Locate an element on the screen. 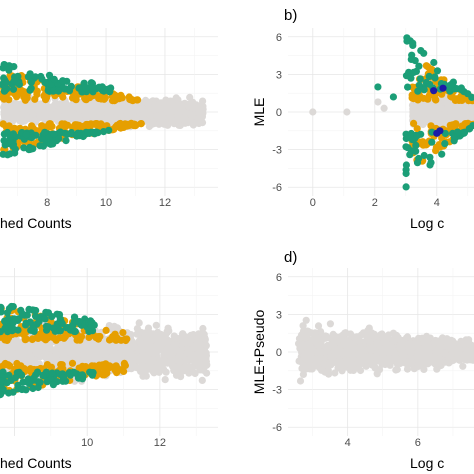 Image resolution: width=474 pixels, height=474 pixels. panel-d-grid is located at coordinates (381, 352).